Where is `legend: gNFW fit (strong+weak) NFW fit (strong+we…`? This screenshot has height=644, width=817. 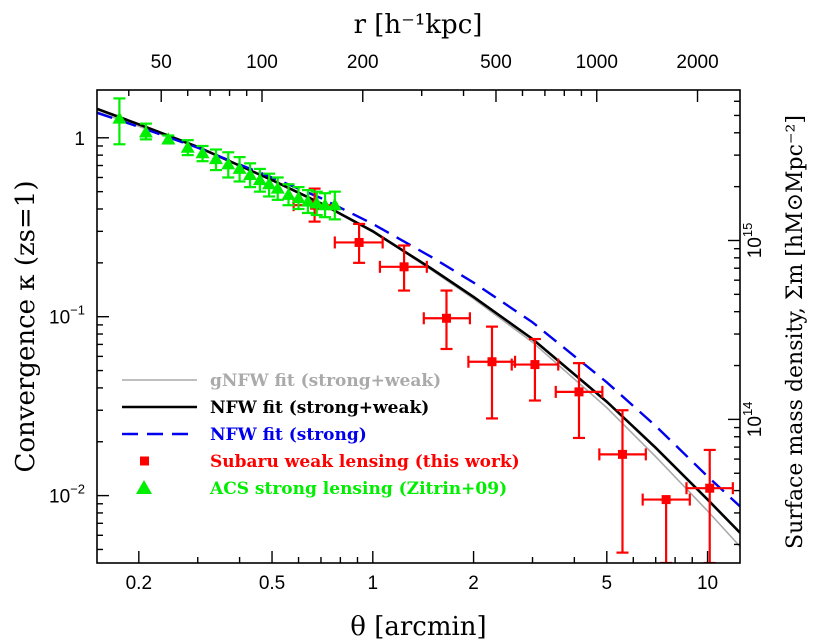
legend: gNFW fit (strong+weak) NFW fit (strong+we… is located at coordinates (321, 435).